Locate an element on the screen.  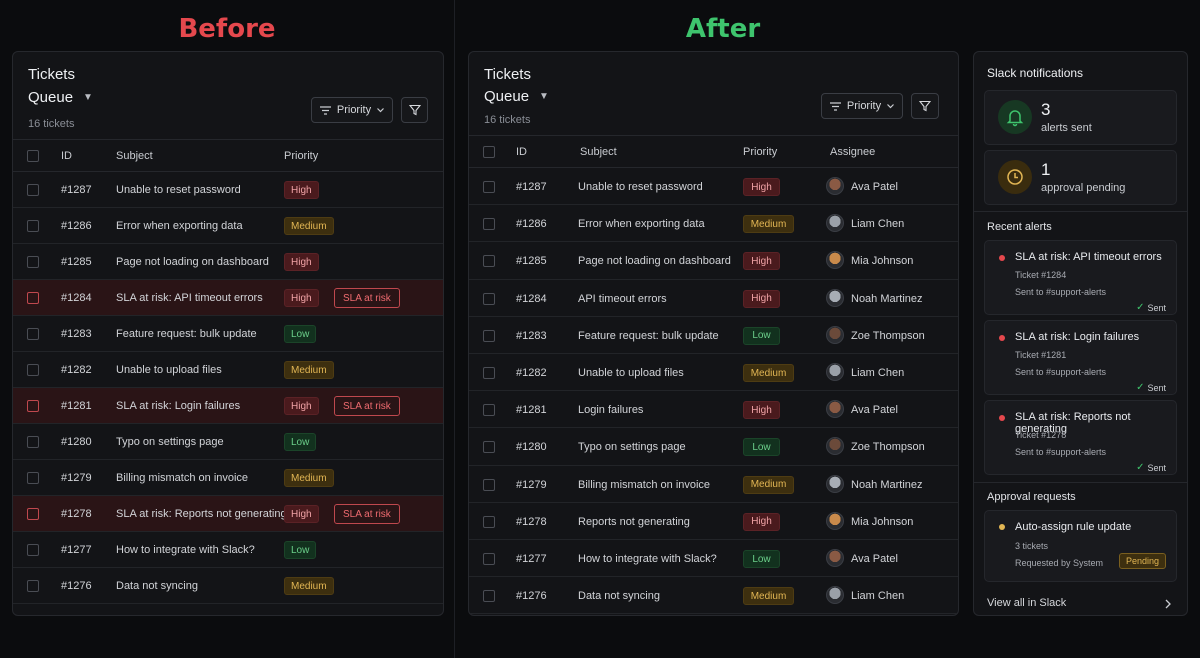
view-all-link: View all in Slack is located at coordinates (1080, 602).